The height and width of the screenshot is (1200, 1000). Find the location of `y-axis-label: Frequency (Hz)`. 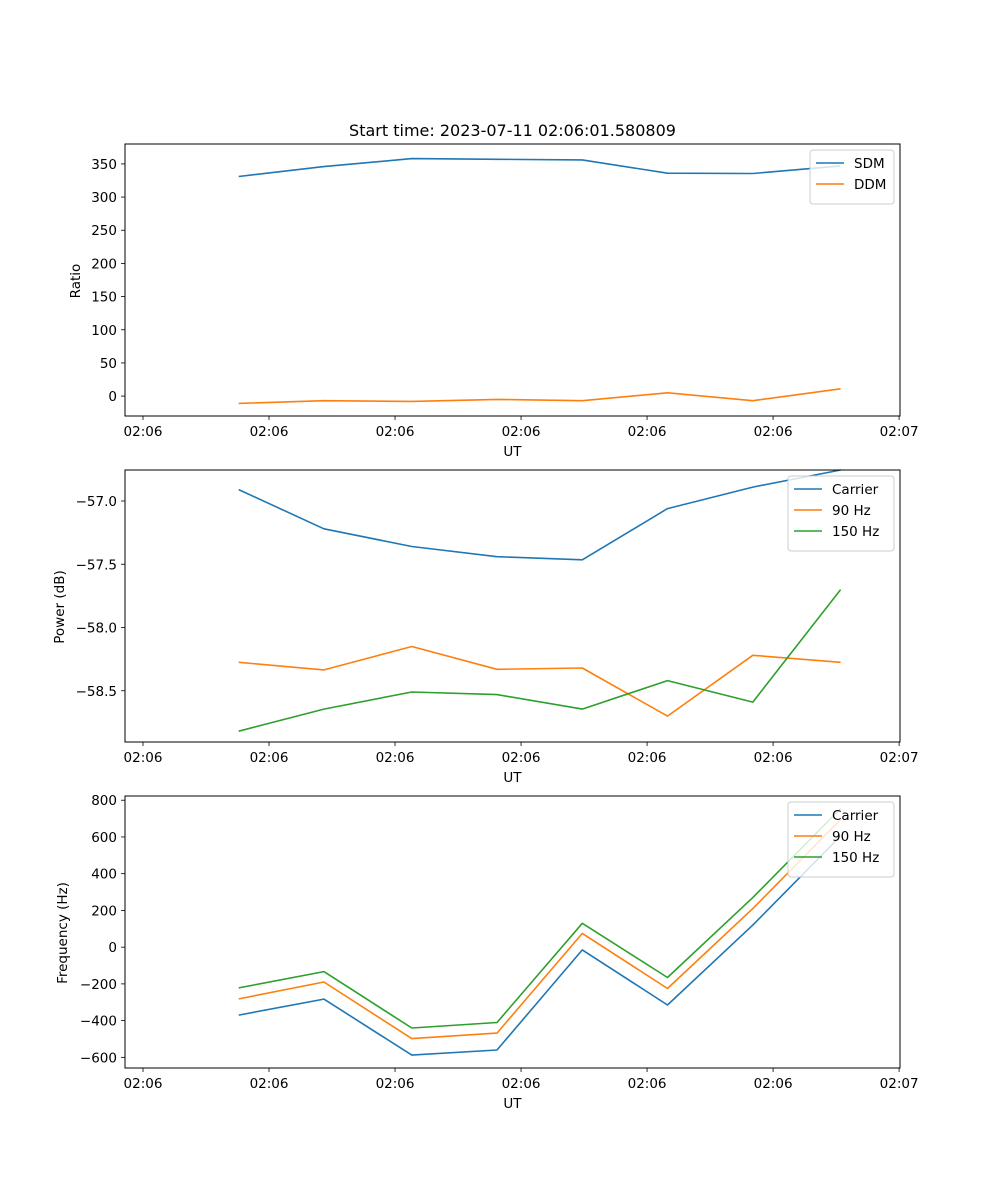

y-axis-label: Frequency (Hz) is located at coordinates (63, 933).